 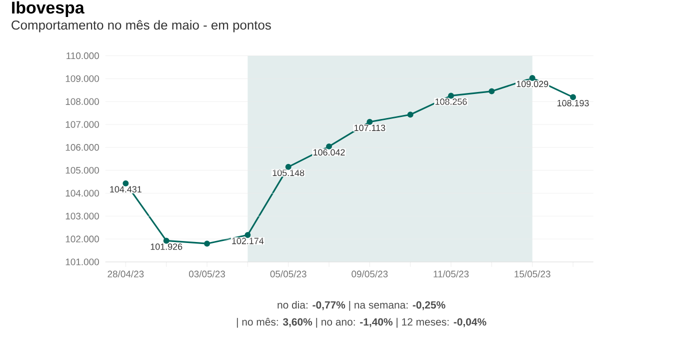 I want to click on x-tick-label: 28/04/23, so click(x=126, y=274).